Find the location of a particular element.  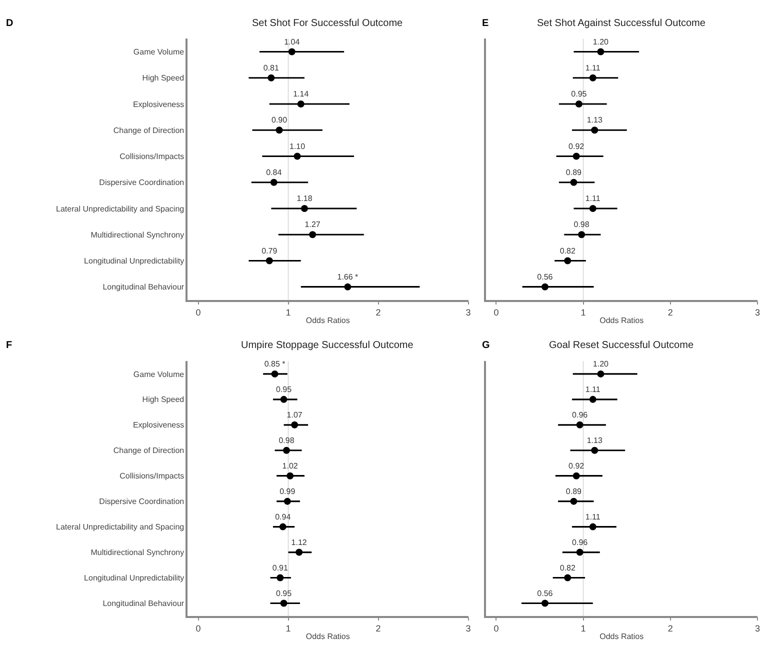

data-label: 1.04 is located at coordinates (292, 41).